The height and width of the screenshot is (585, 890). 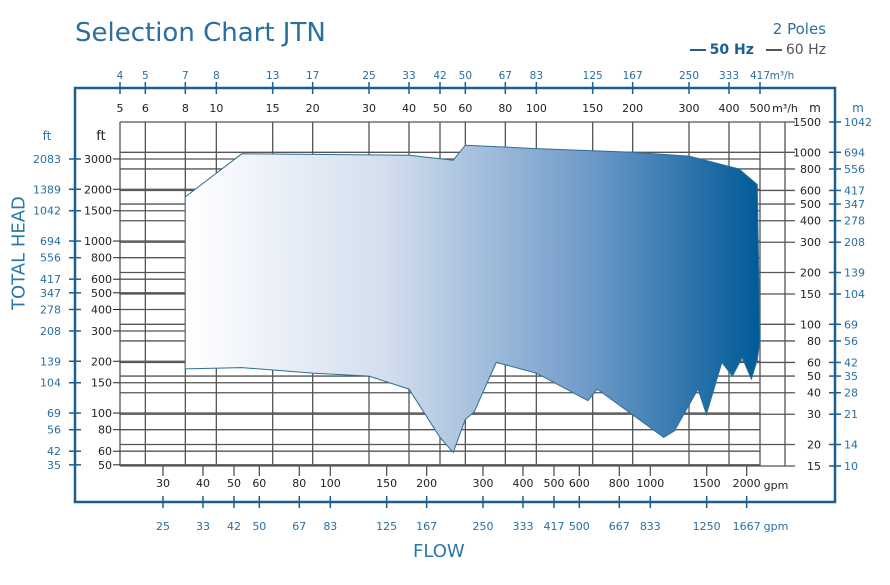 I want to click on svg-text: 8, so click(x=216, y=76).